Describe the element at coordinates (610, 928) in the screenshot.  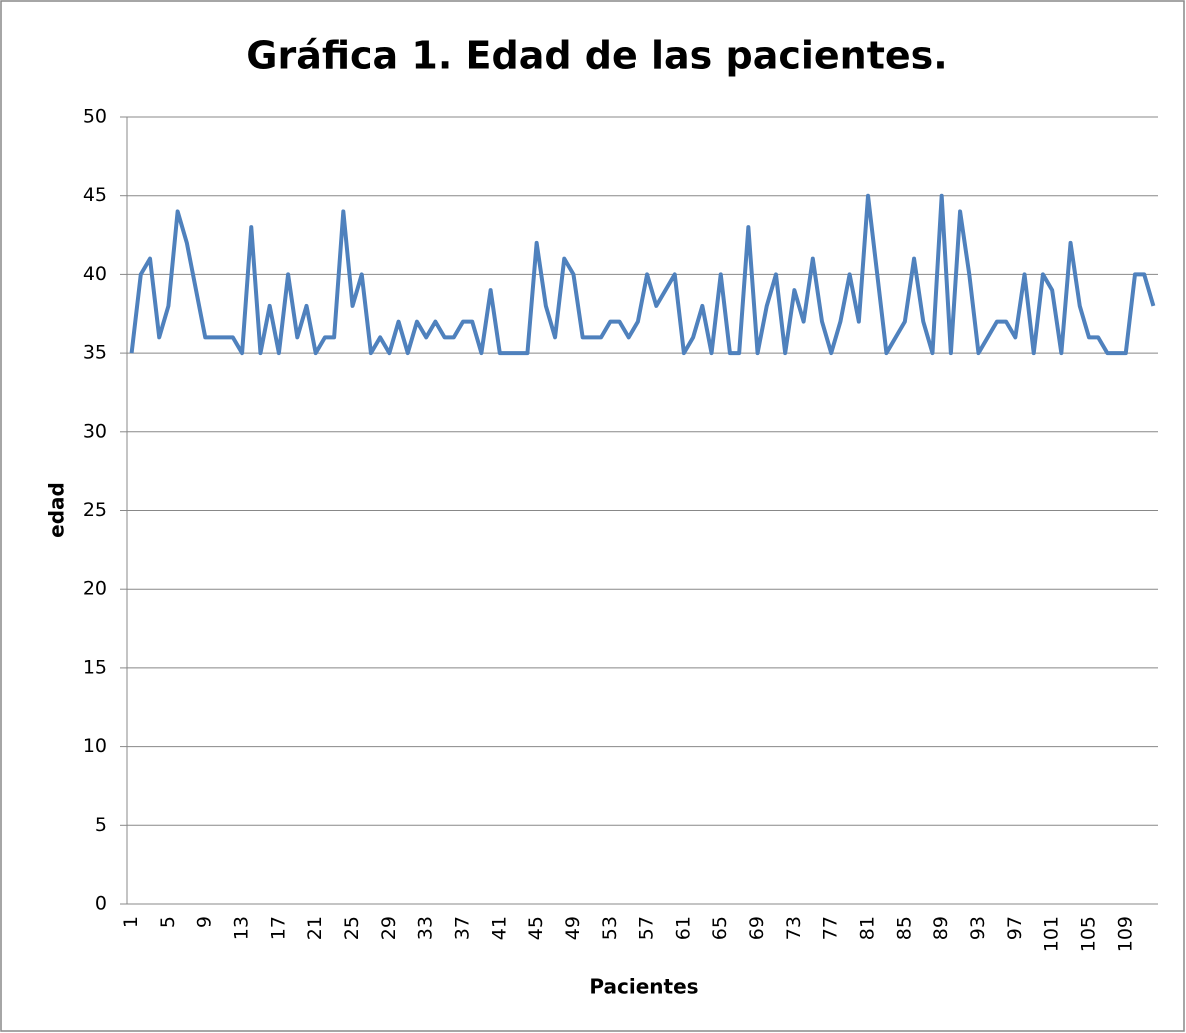
I see `x-tick-label: 53` at that location.